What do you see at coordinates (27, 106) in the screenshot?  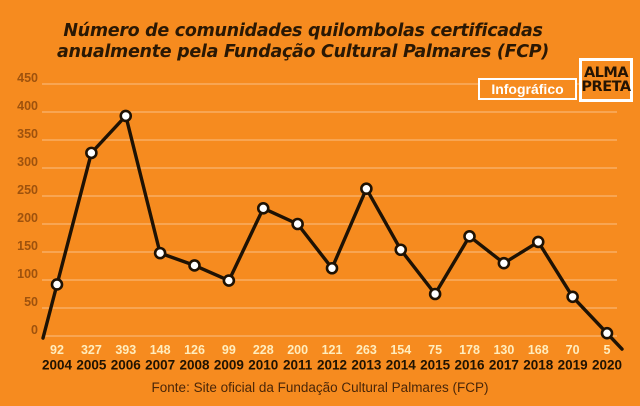 I see `y-axis-tick-label: 400` at bounding box center [27, 106].